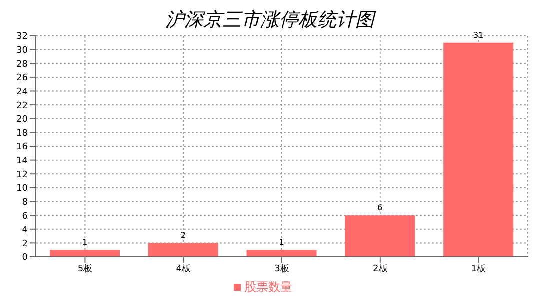  What do you see at coordinates (25, 217) in the screenshot?
I see `y-tick-label: 6` at bounding box center [25, 217].